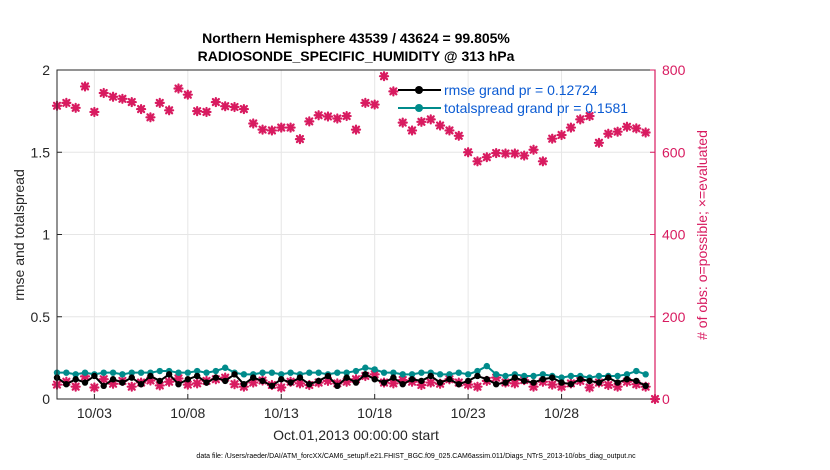 The image size is (830, 470). I want to click on y-right-tick-label: 400, so click(674, 235).